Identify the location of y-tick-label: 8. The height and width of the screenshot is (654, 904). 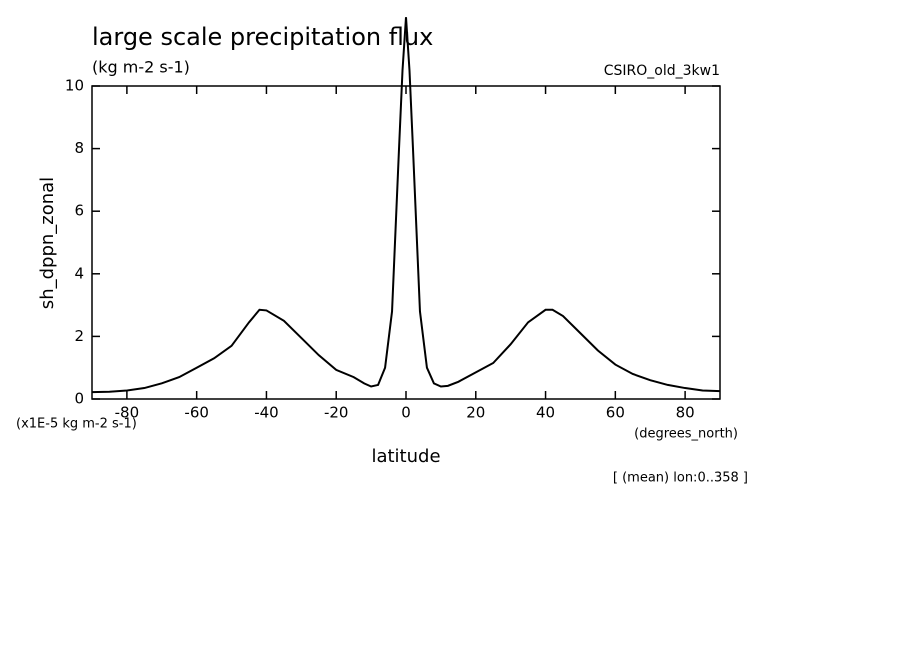
(79, 148).